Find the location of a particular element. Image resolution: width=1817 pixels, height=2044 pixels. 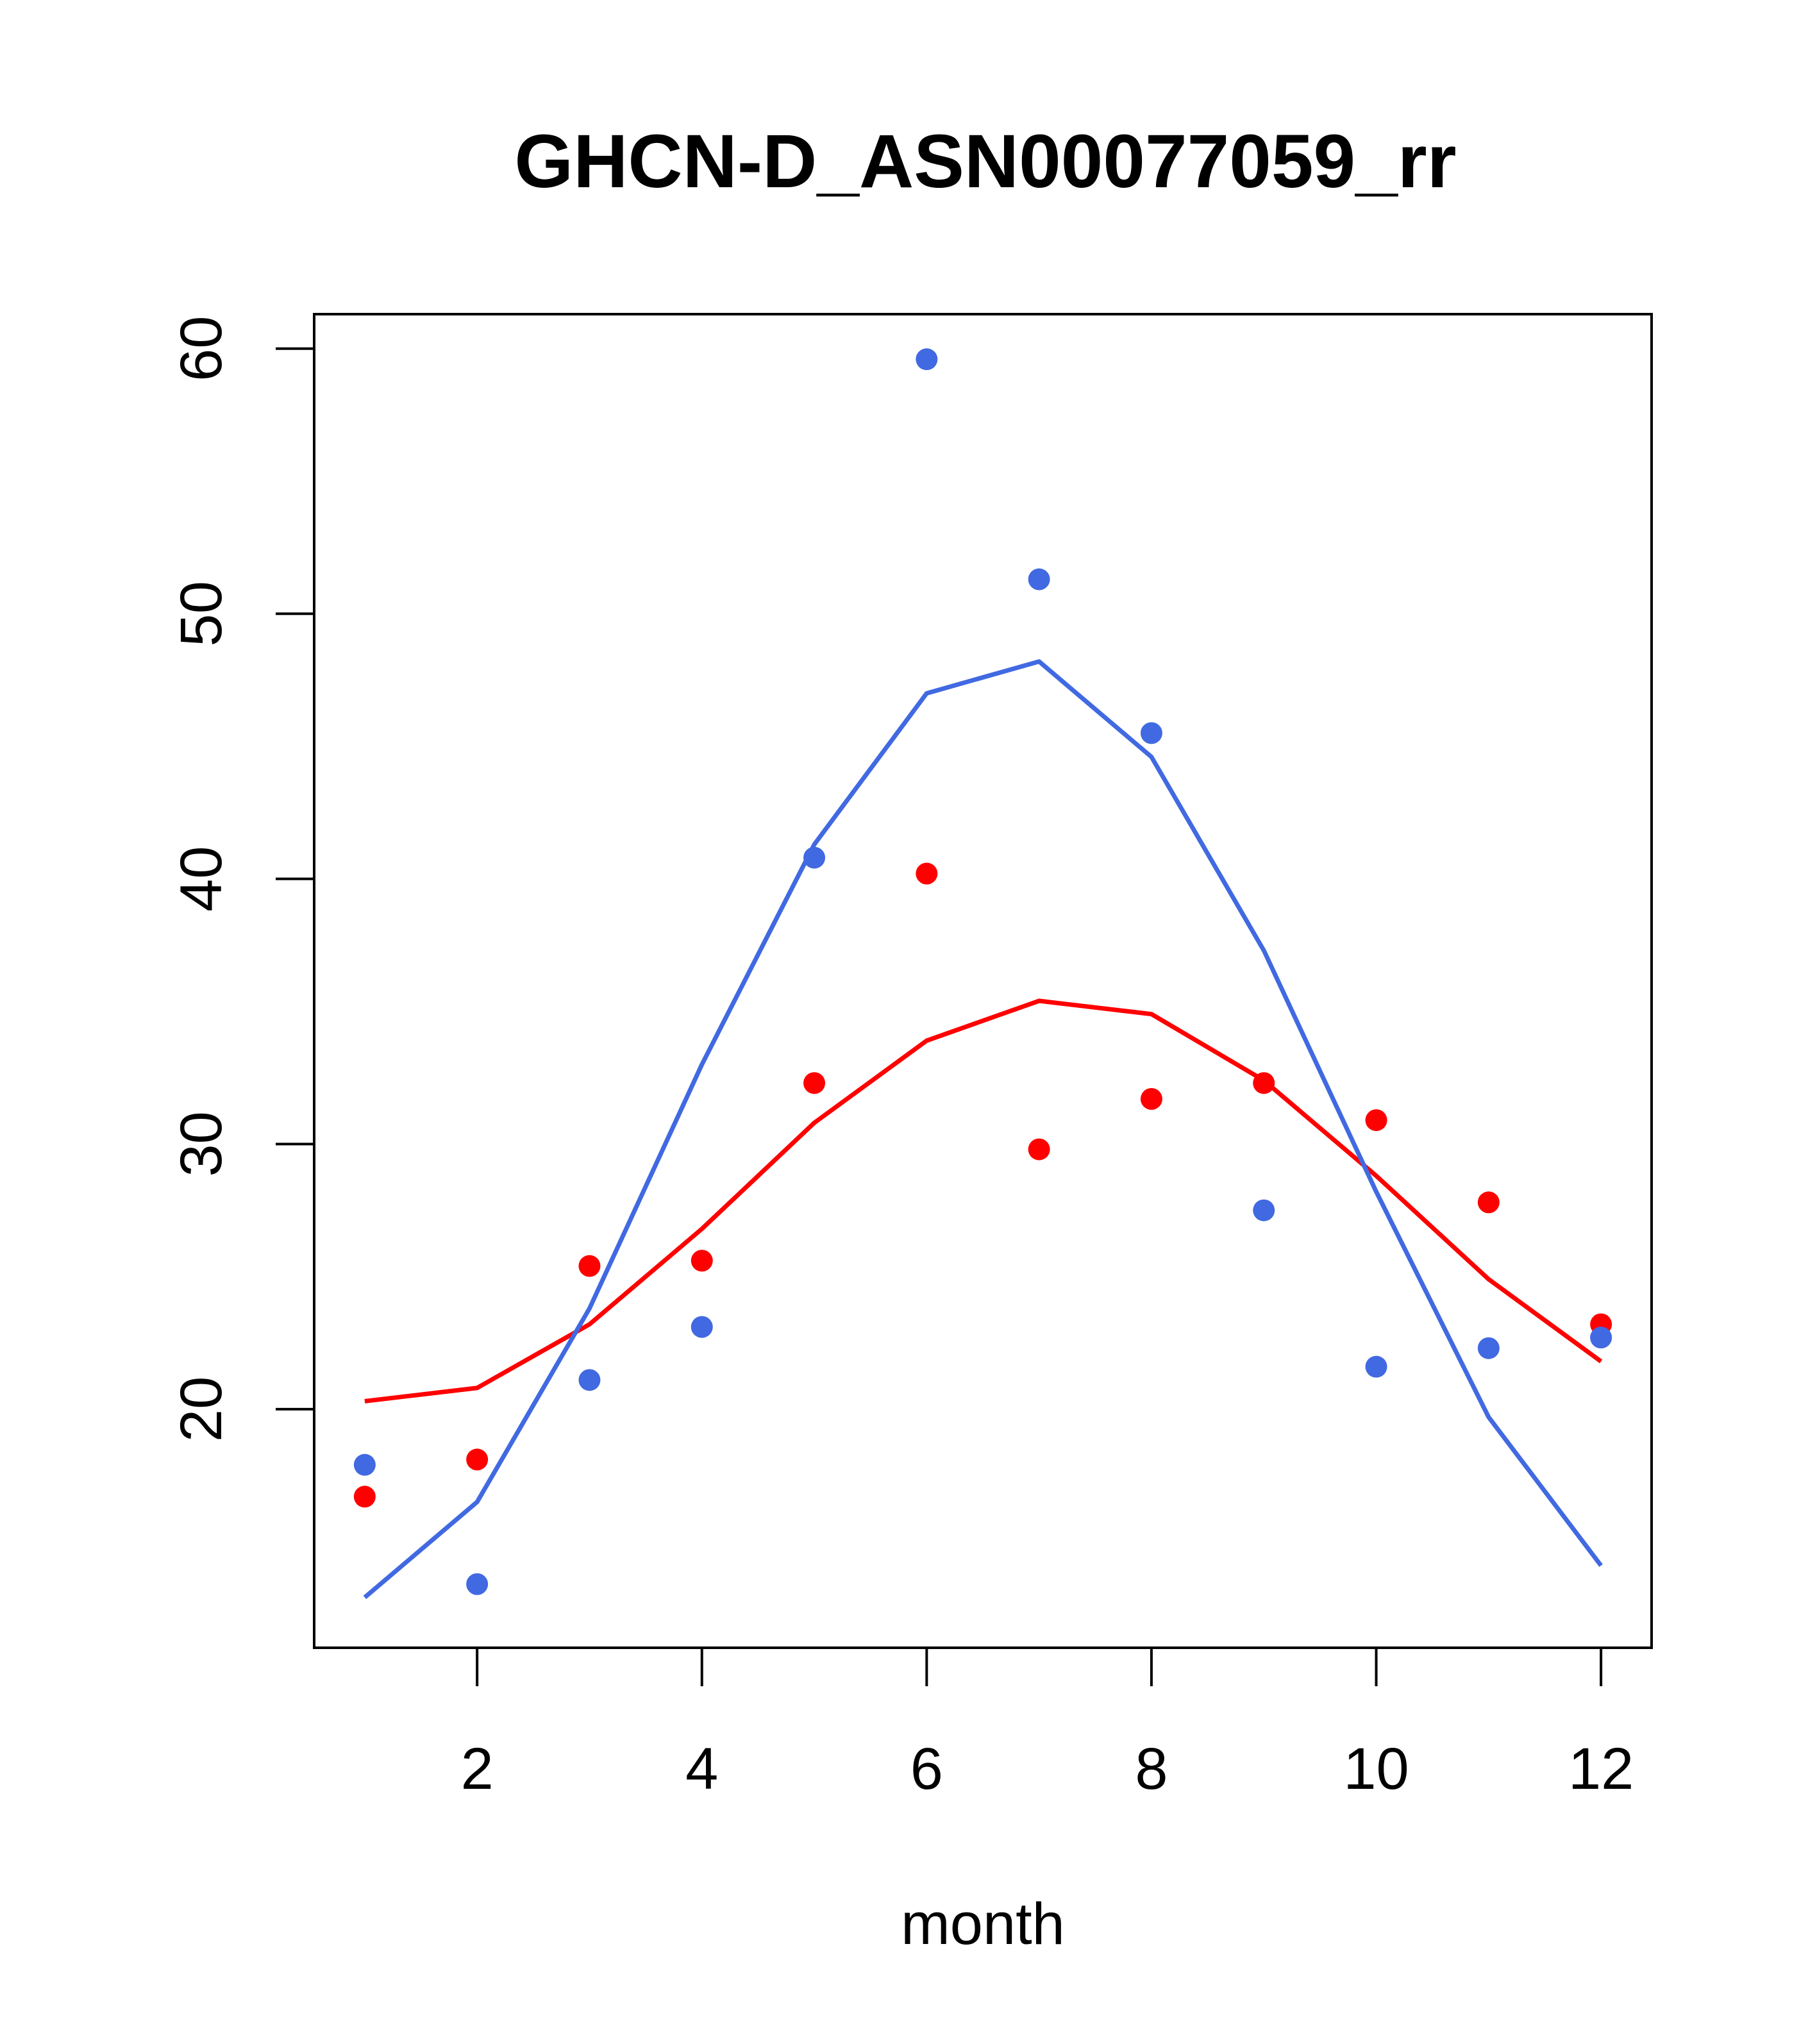

x-tick-label: 12 is located at coordinates (1601, 1769).